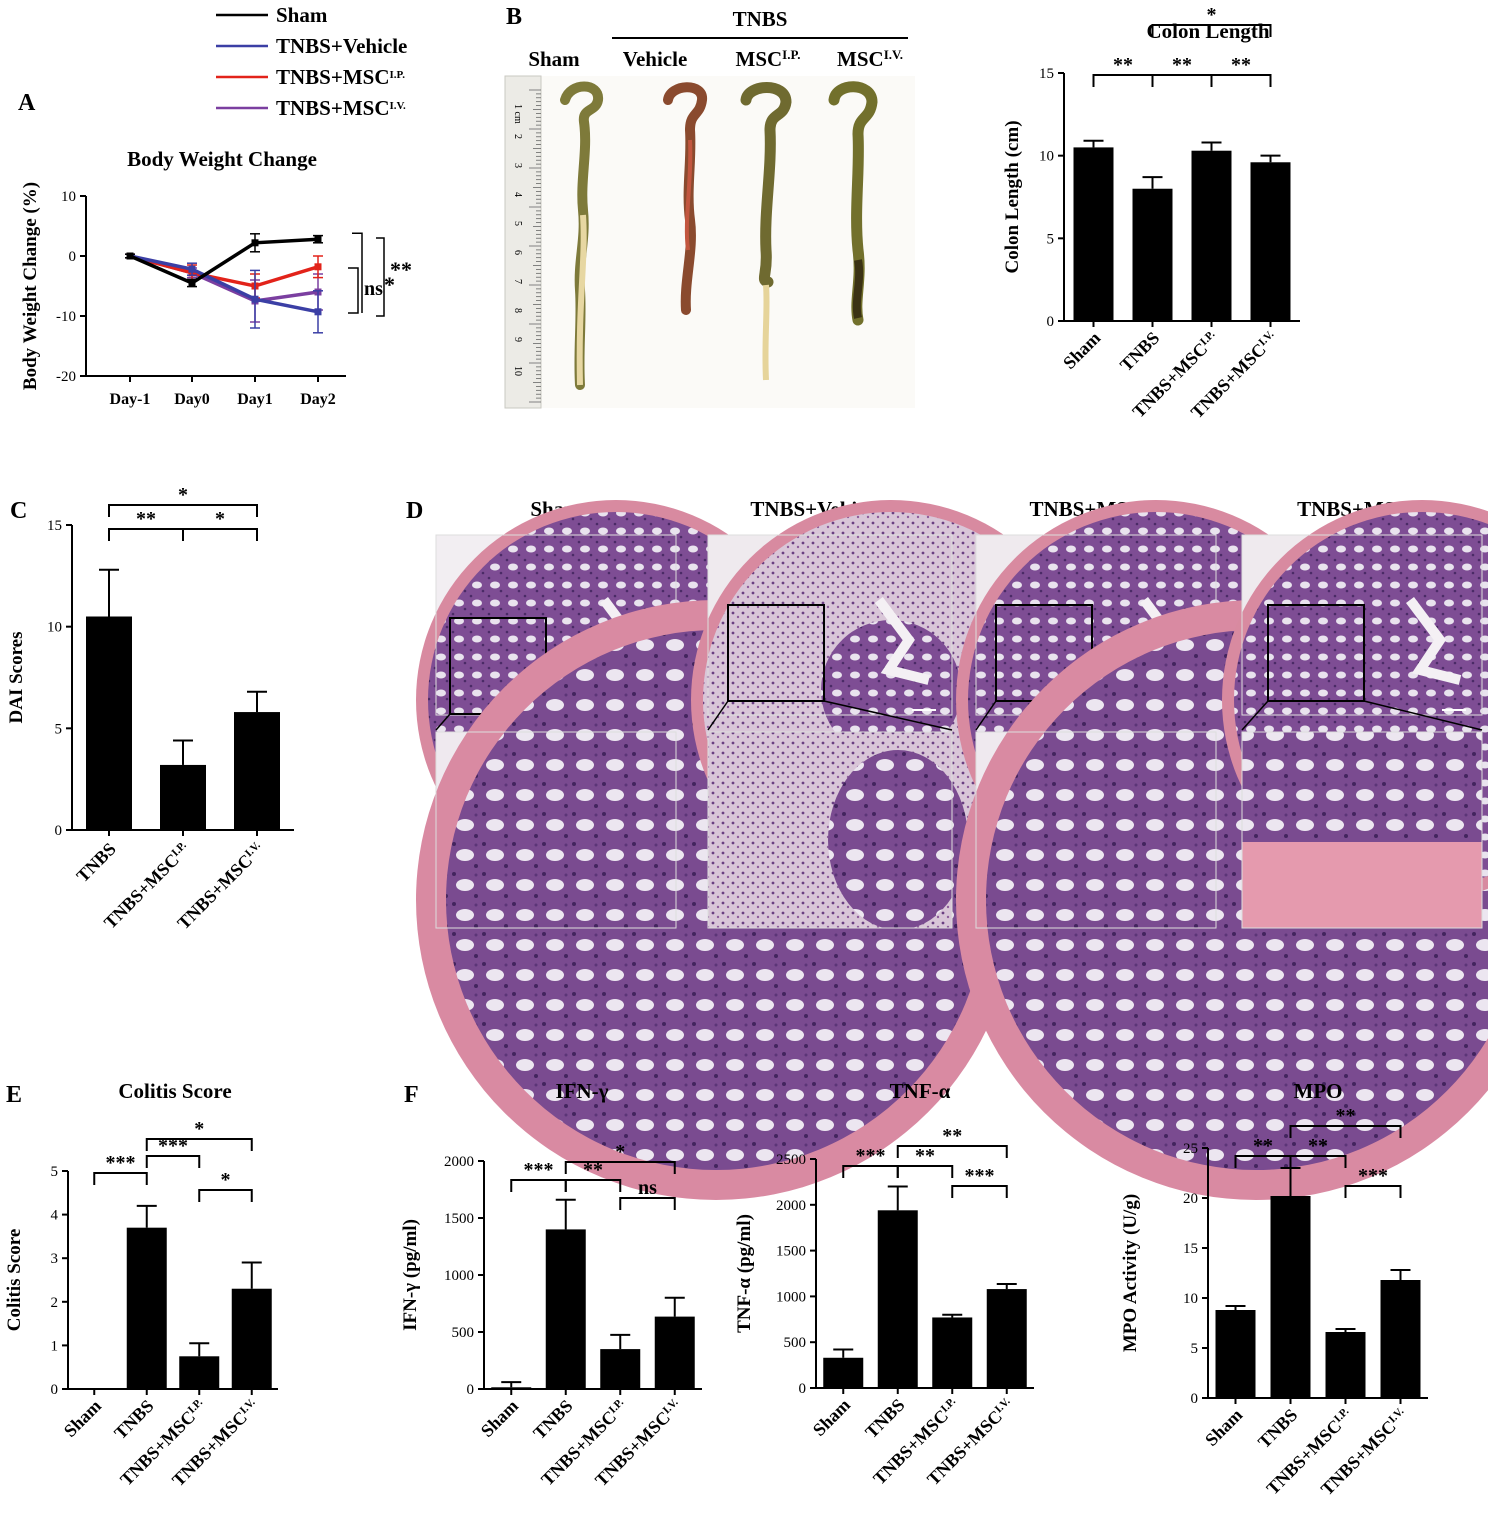  What do you see at coordinates (685, 198) in the screenshot?
I see `colon-specimen-vehicle` at bounding box center [685, 198].